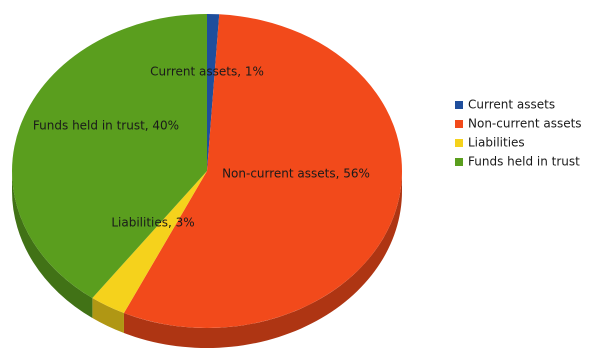  I want to click on pie-slice-side-liabilities, so click(108, 316).